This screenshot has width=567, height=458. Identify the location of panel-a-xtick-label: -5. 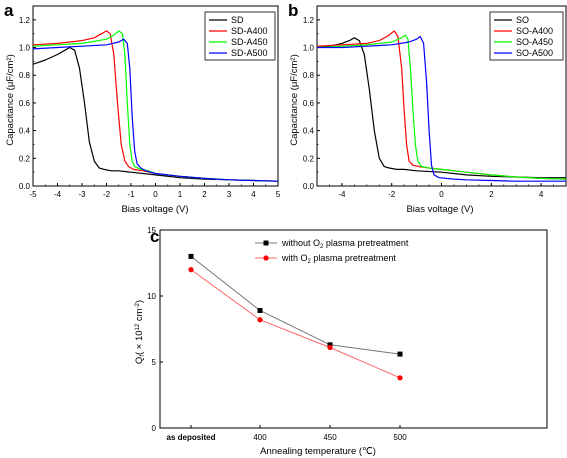
(33, 194).